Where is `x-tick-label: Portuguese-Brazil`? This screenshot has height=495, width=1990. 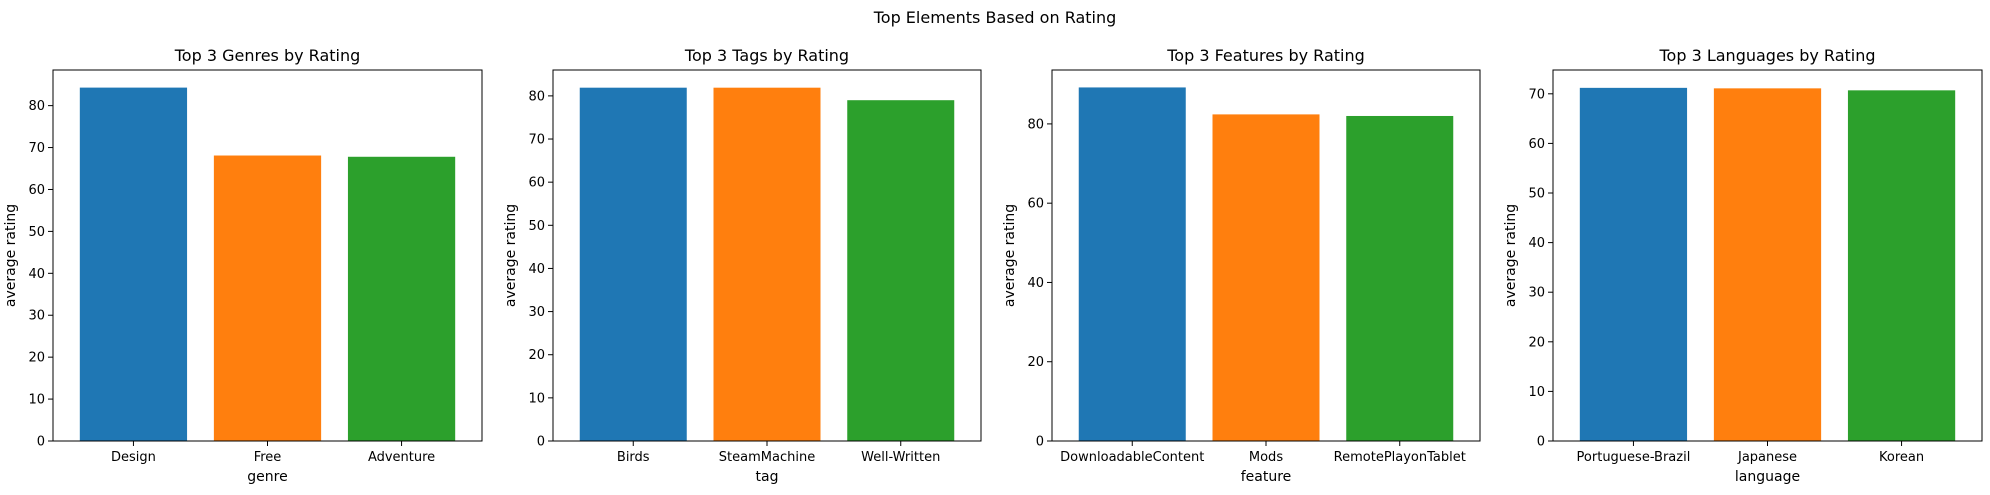 x-tick-label: Portuguese-Brazil is located at coordinates (1634, 457).